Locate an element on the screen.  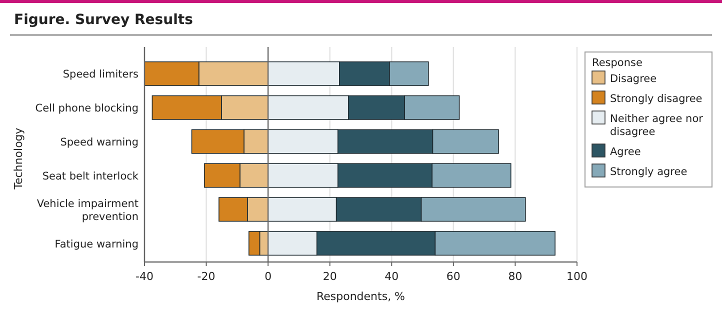
legend-label: Strongly disagree is located at coordinates (656, 99).